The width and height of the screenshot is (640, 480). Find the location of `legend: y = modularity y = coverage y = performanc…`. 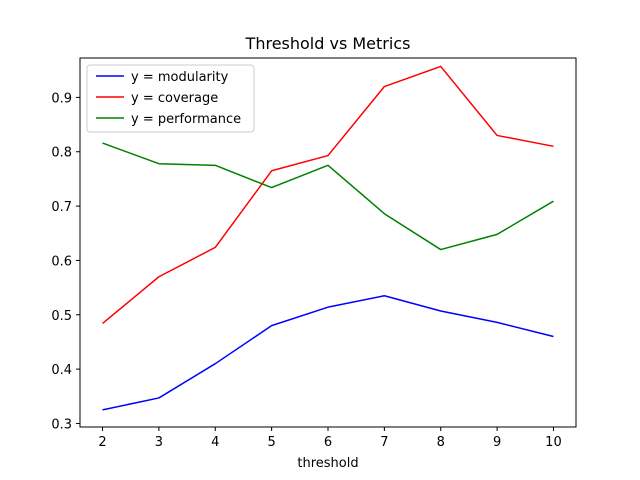

legend: y = modularity y = coverage y = performanc… is located at coordinates (170, 98).